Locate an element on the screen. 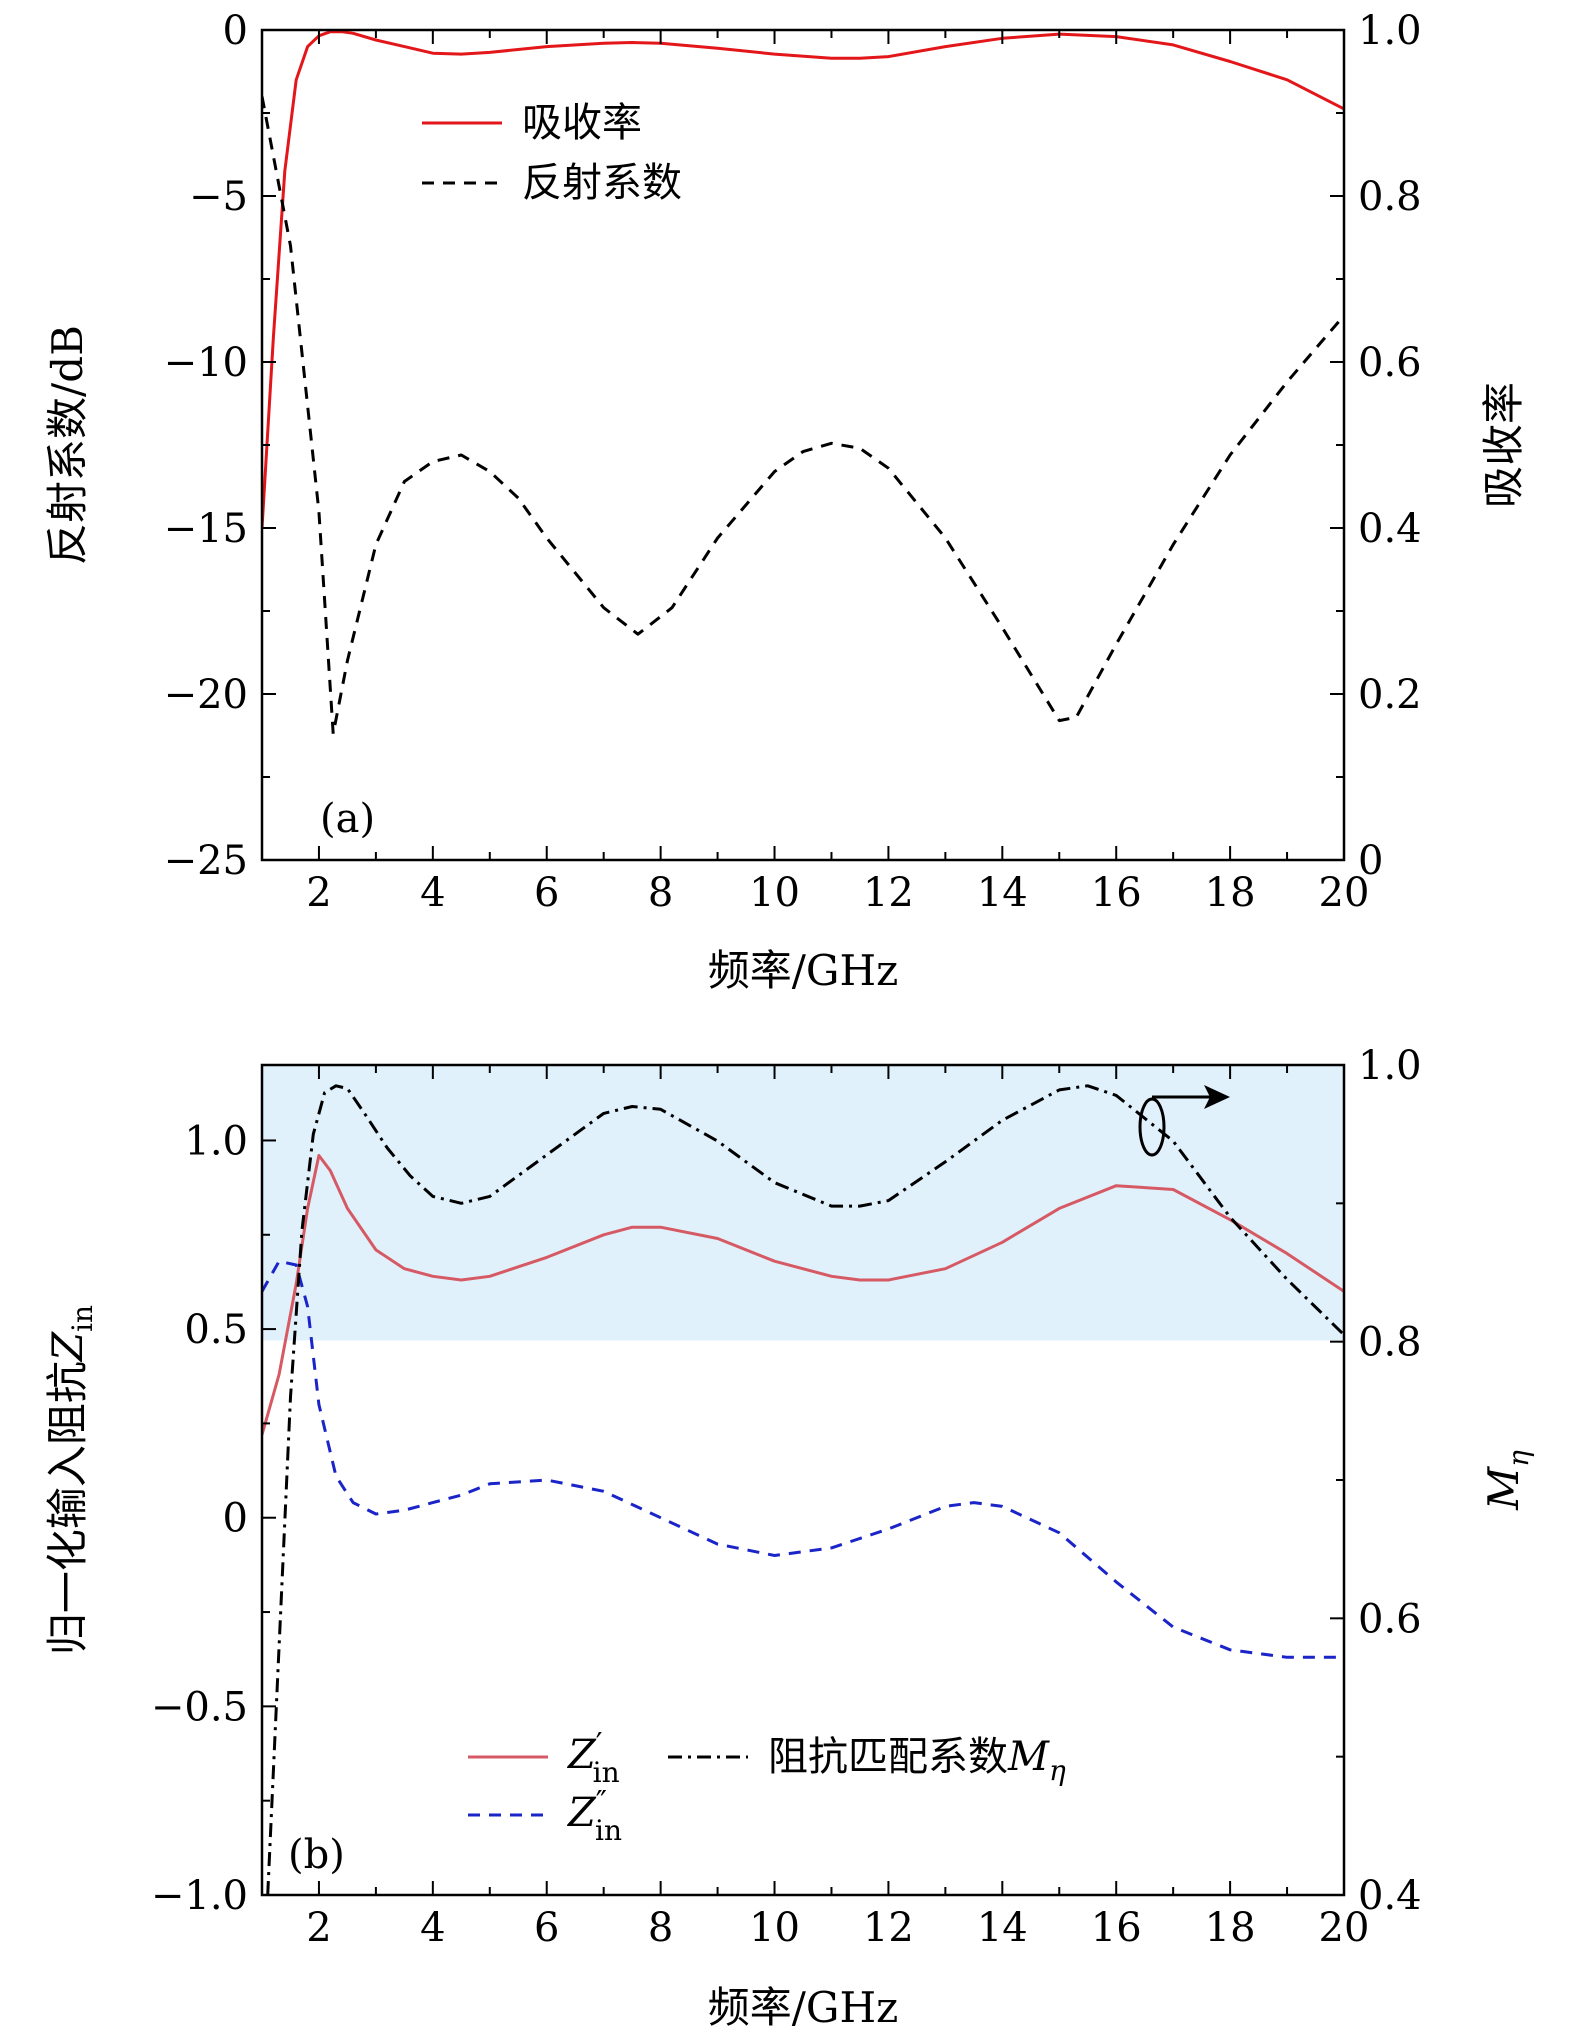  panel-b-x-axis-title: 频率/GHz is located at coordinates (803, 2007).